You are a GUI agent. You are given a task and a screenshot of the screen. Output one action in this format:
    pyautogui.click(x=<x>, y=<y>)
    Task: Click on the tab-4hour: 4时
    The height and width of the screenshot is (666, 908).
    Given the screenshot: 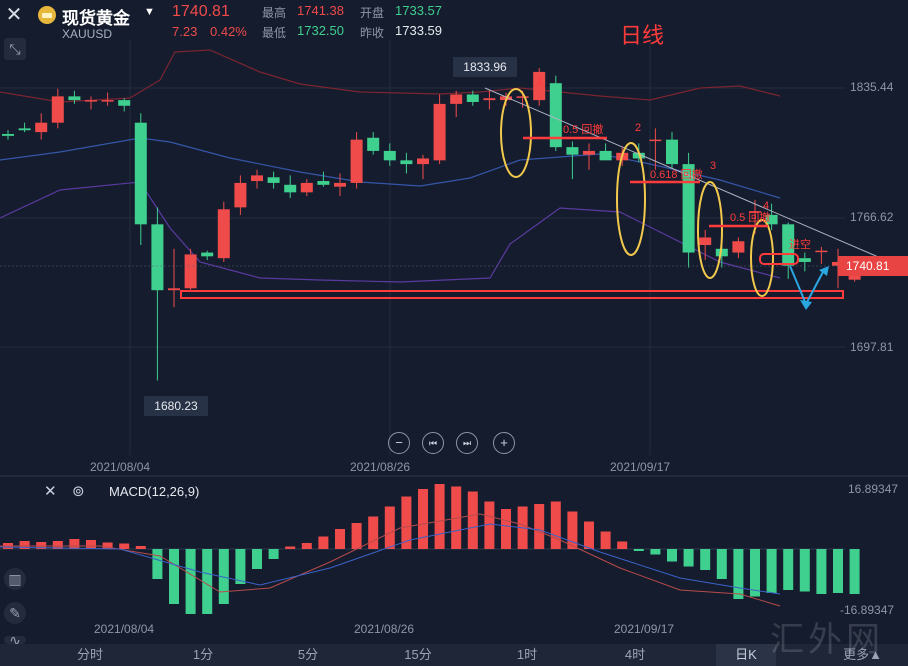 What is the action you would take?
    pyautogui.click(x=635, y=654)
    